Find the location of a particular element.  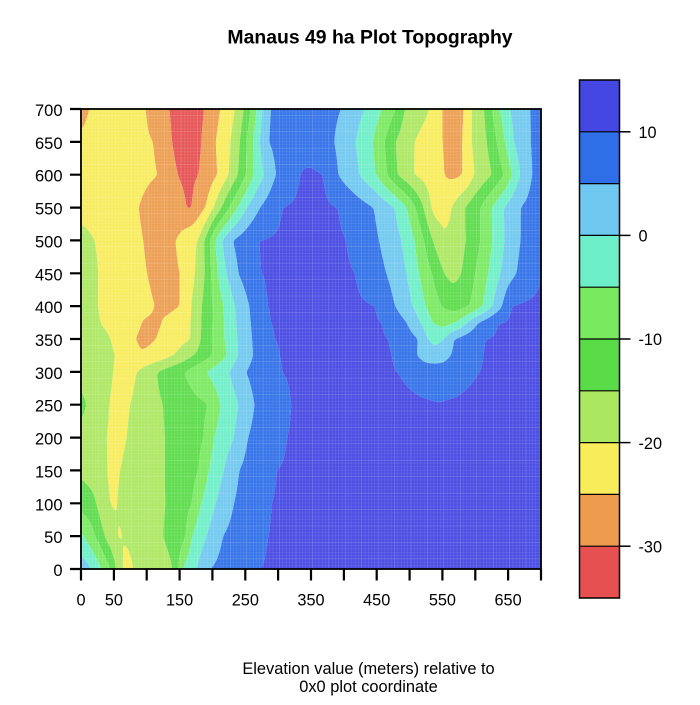

svg-text: 300 is located at coordinates (49, 374).